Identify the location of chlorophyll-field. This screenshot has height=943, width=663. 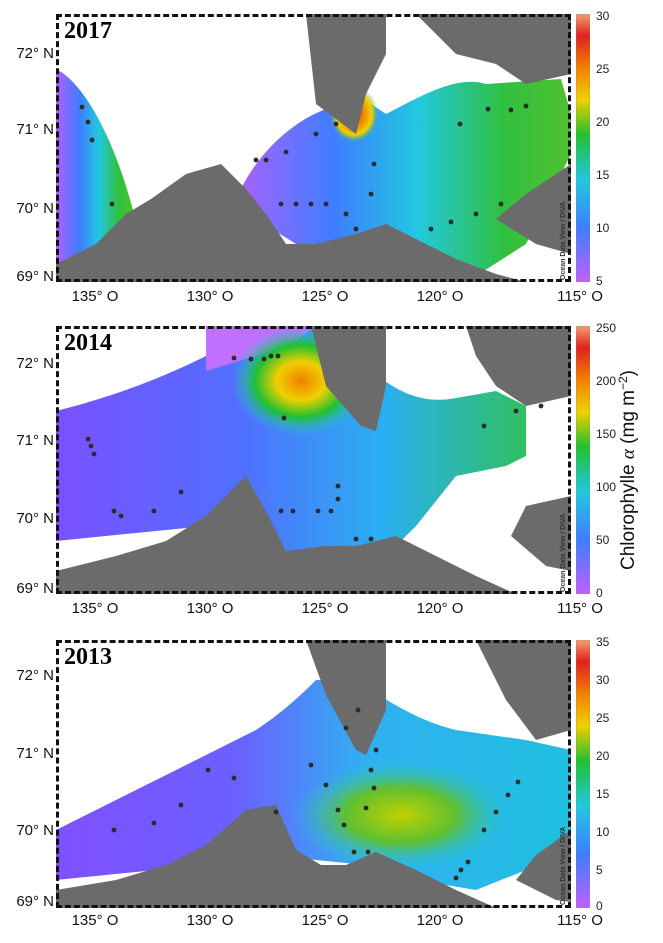
(401, 177).